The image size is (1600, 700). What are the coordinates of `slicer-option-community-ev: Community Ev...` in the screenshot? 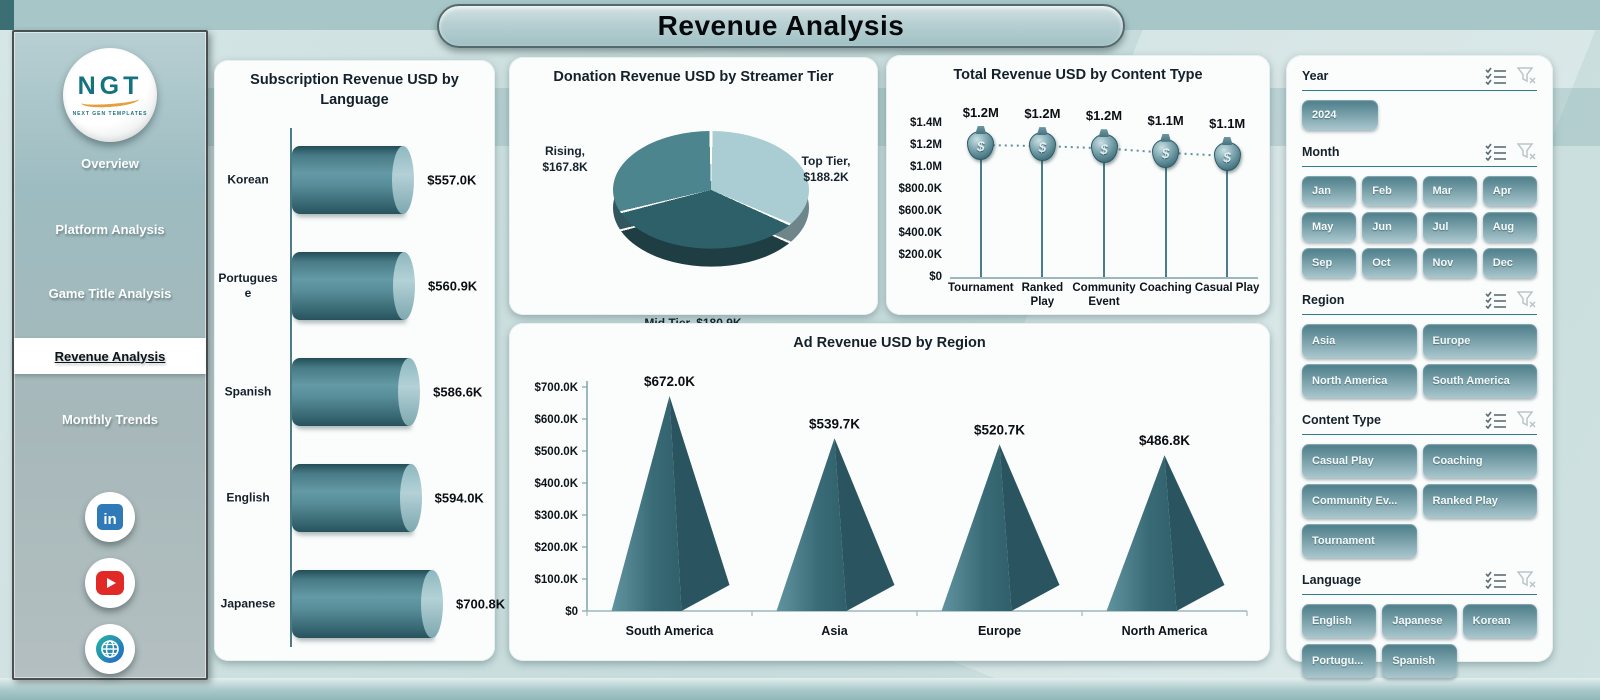 It's located at (1359, 501).